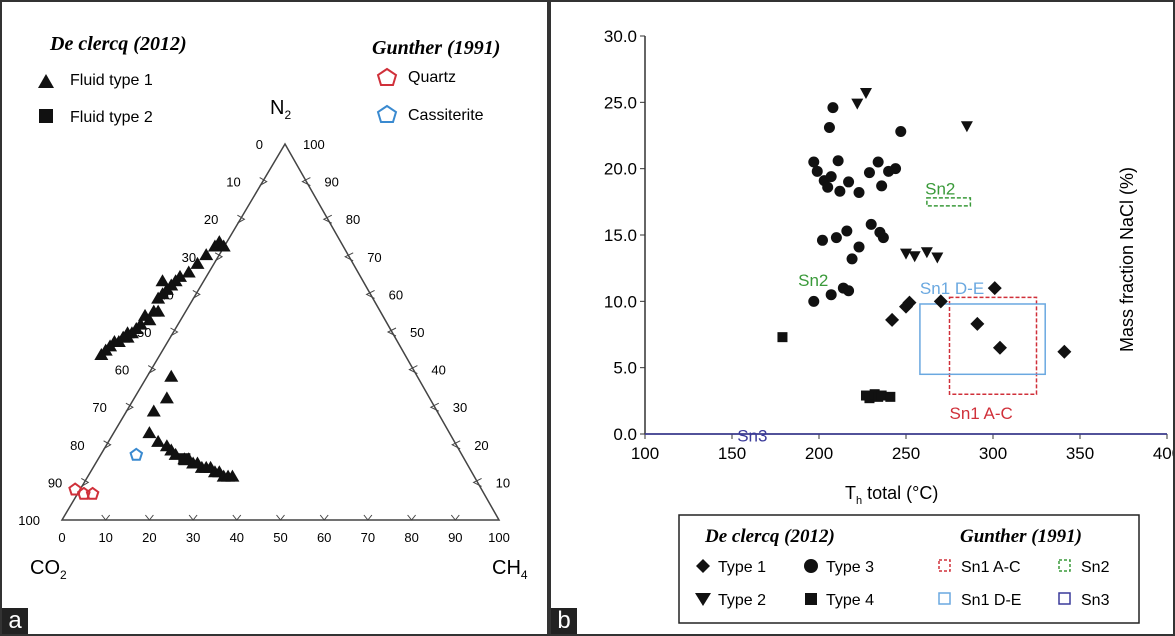 This screenshot has height=636, width=1175. Describe the element at coordinates (703, 599) in the screenshot. I see `legend-down-triangle-marker` at that location.